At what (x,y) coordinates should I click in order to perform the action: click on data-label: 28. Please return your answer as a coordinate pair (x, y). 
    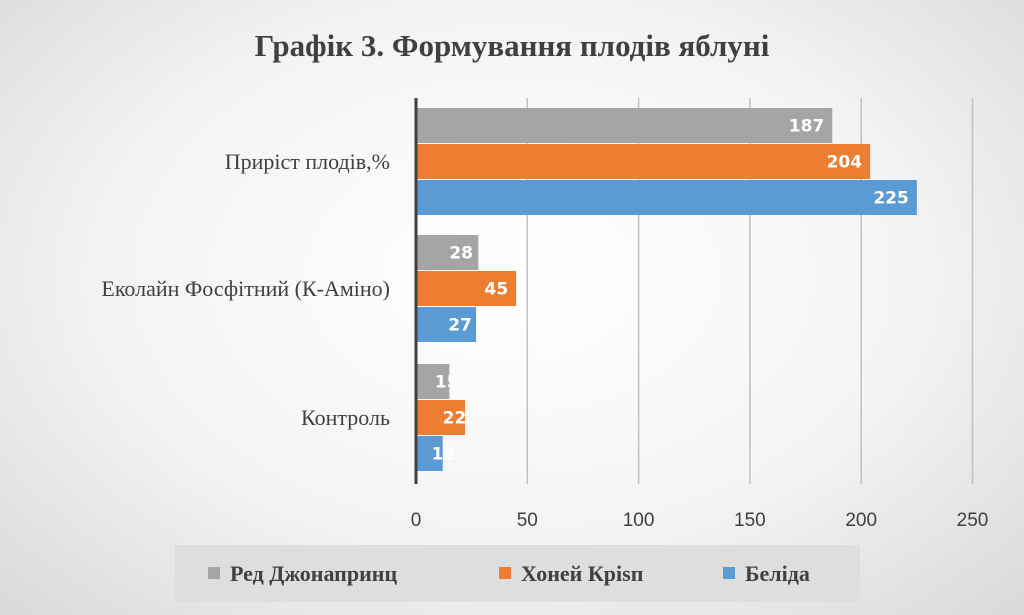
    Looking at the image, I should click on (461, 254).